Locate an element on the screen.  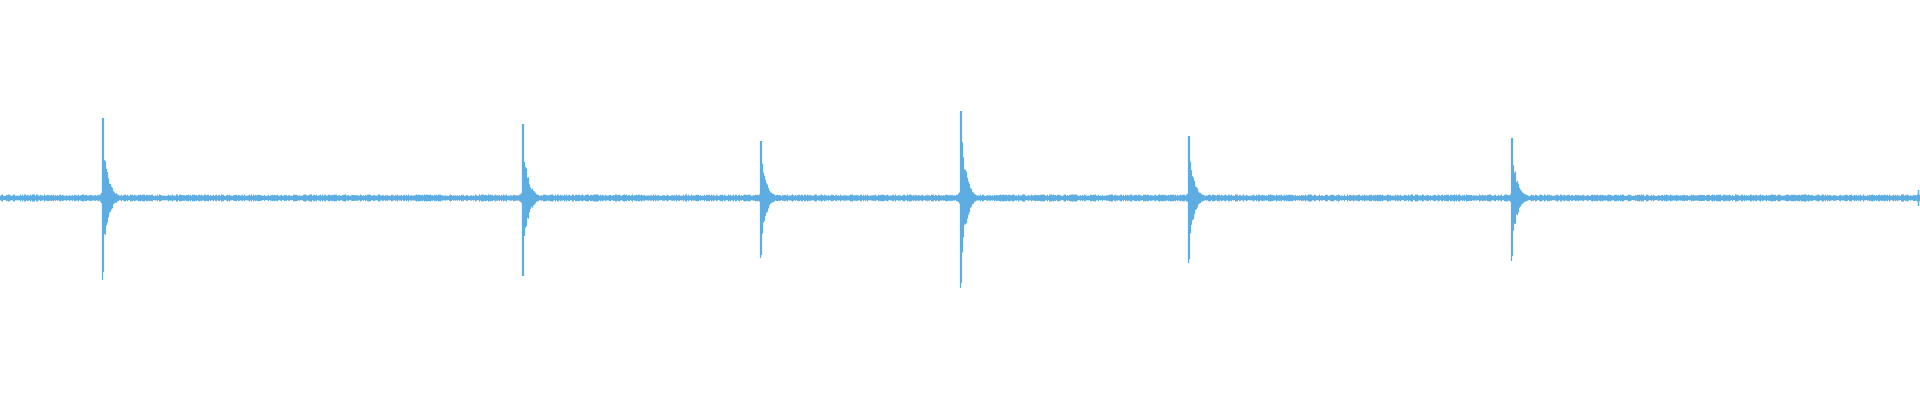
waveform-noise-floor is located at coordinates (960, 198).